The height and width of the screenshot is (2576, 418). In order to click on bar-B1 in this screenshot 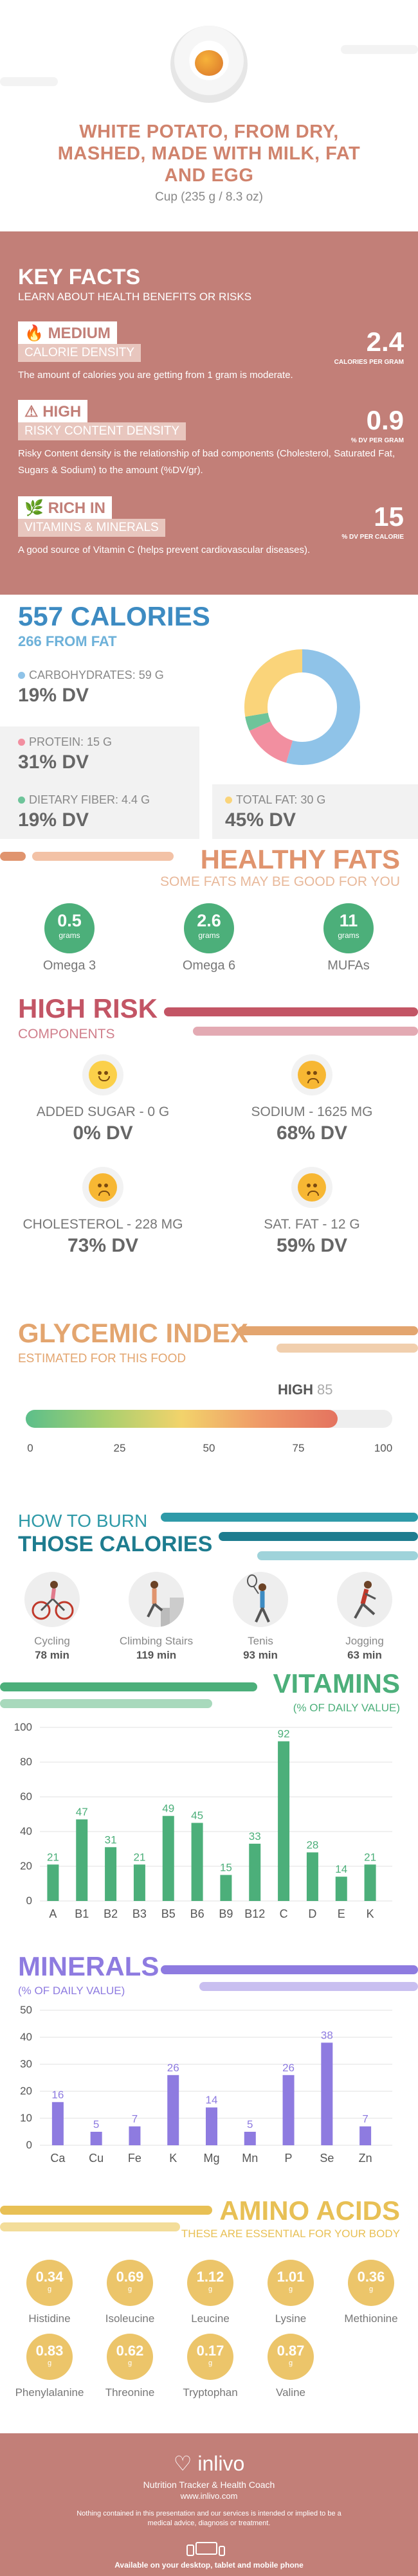, I will do `click(82, 1860)`.